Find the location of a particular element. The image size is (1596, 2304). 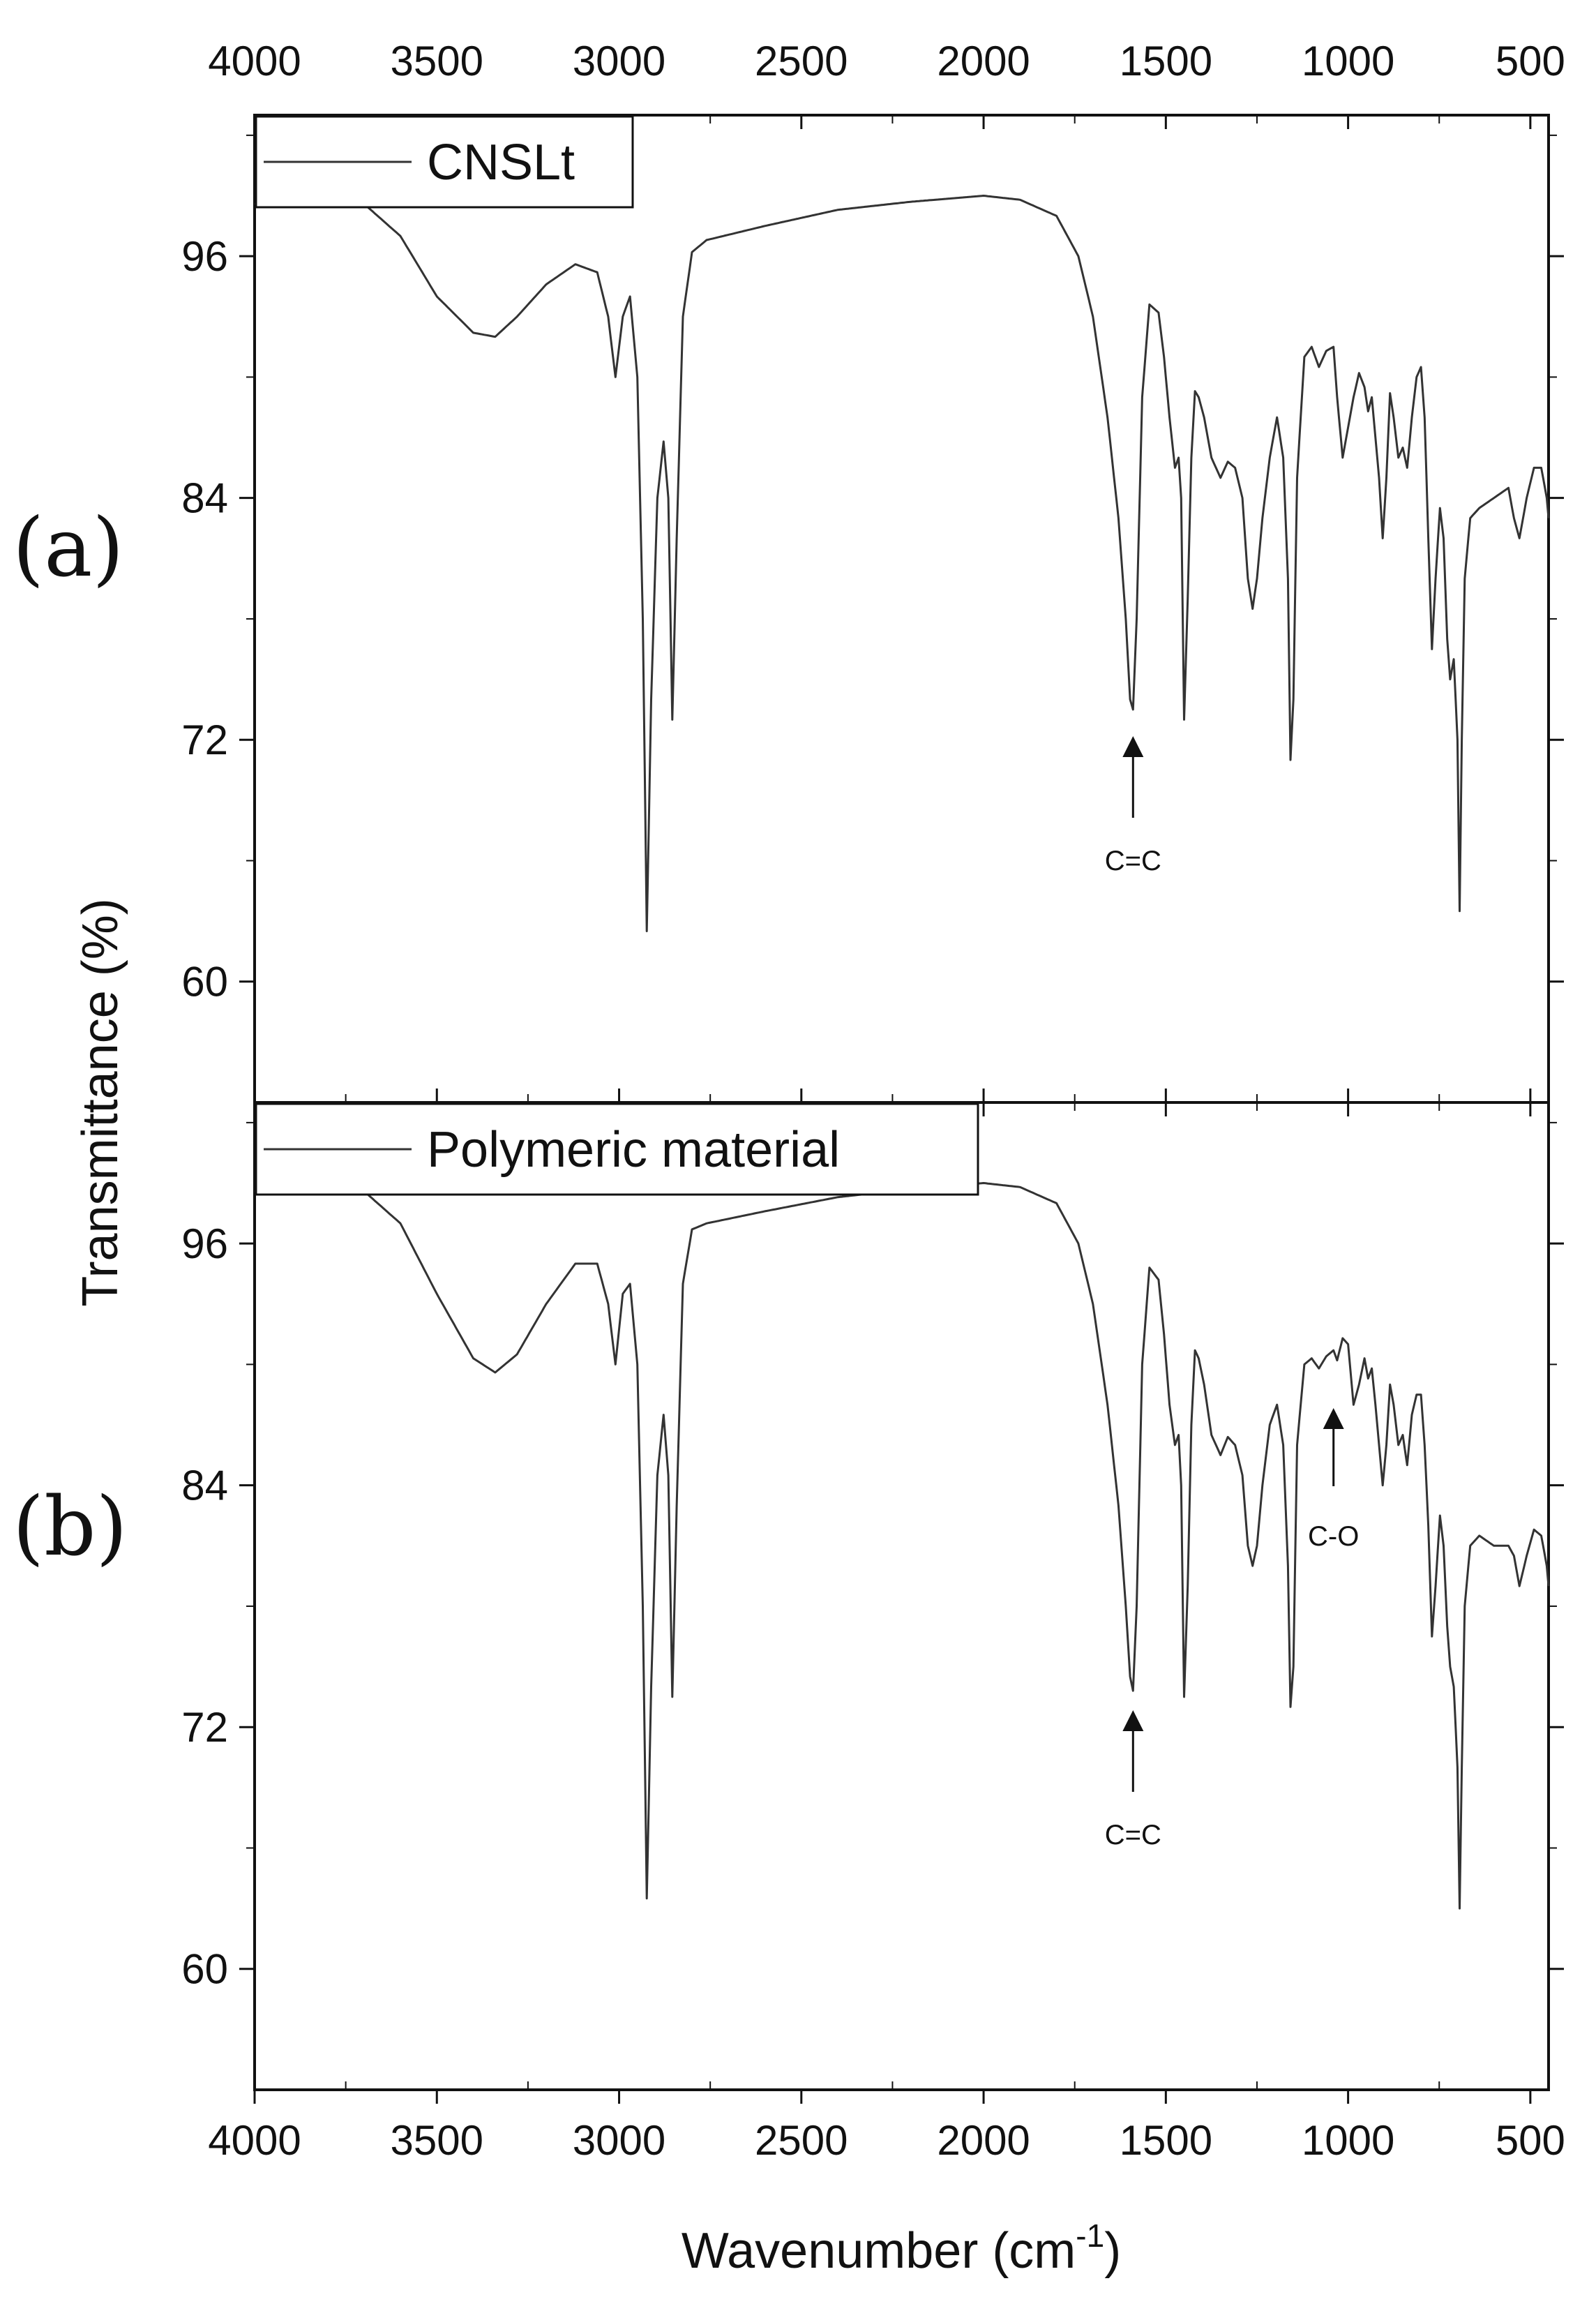

x-tick-label-bottom-4: 2000 is located at coordinates (983, 2141).